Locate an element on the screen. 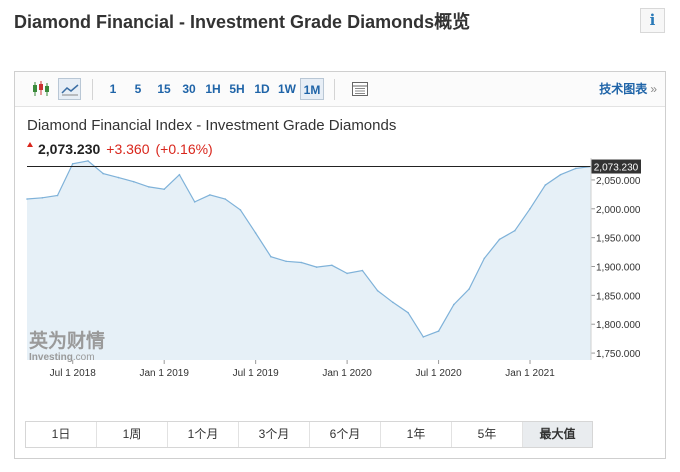 The height and width of the screenshot is (472, 680). watermark-cn: 英为财情 is located at coordinates (67, 340).